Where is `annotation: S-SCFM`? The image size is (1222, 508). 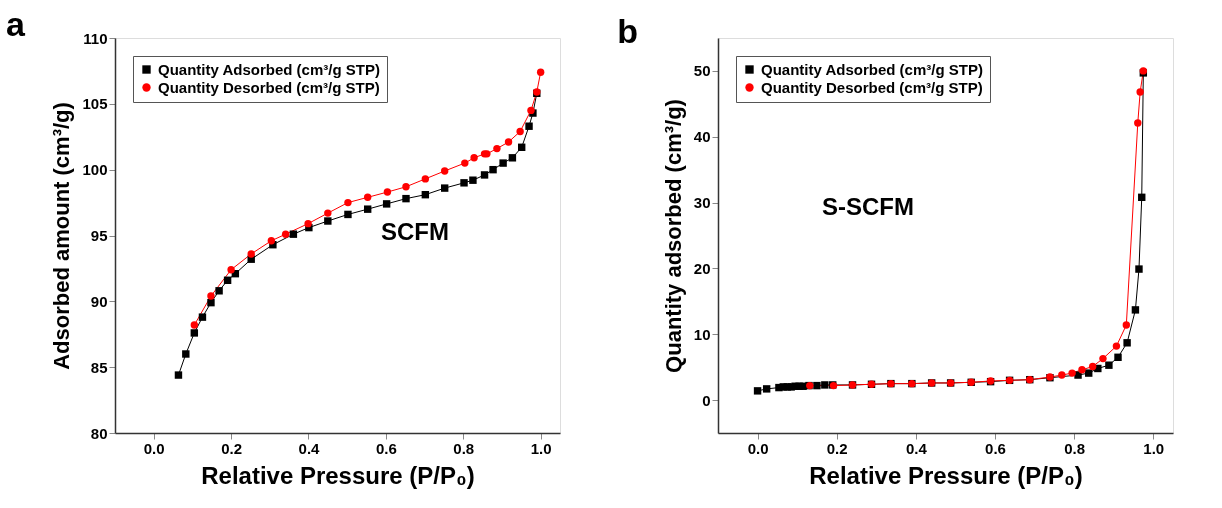 annotation: S-SCFM is located at coordinates (868, 206).